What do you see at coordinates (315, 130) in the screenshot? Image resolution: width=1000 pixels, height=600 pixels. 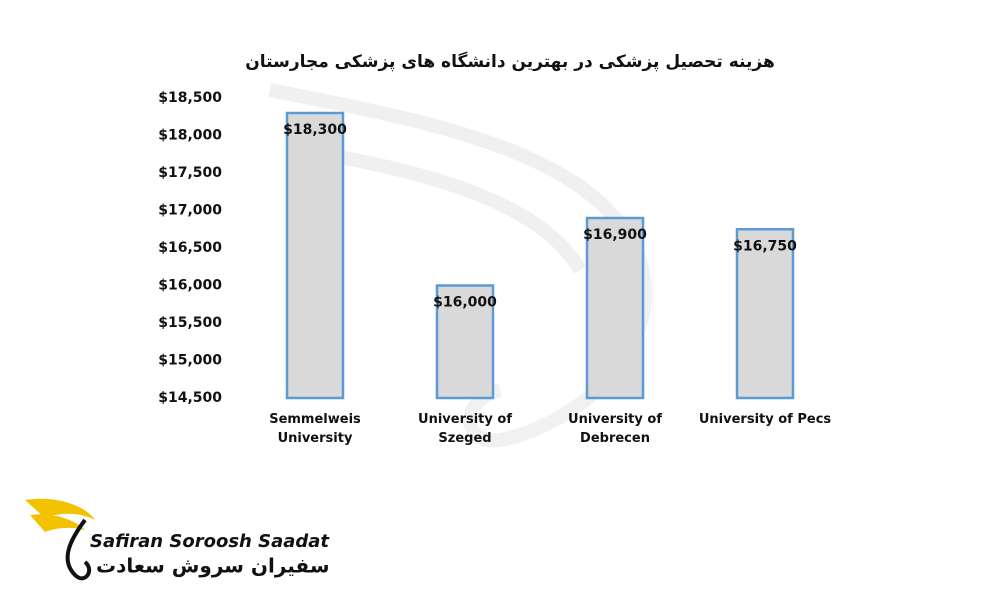 I see `value-label: $18,300` at bounding box center [315, 130].